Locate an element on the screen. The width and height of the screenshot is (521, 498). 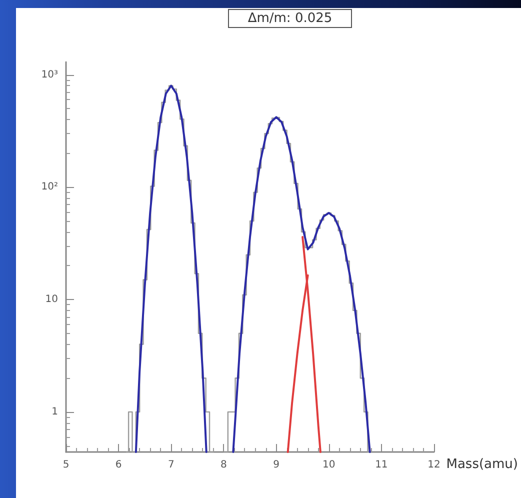
x-tick-label: 8 is located at coordinates (223, 465).